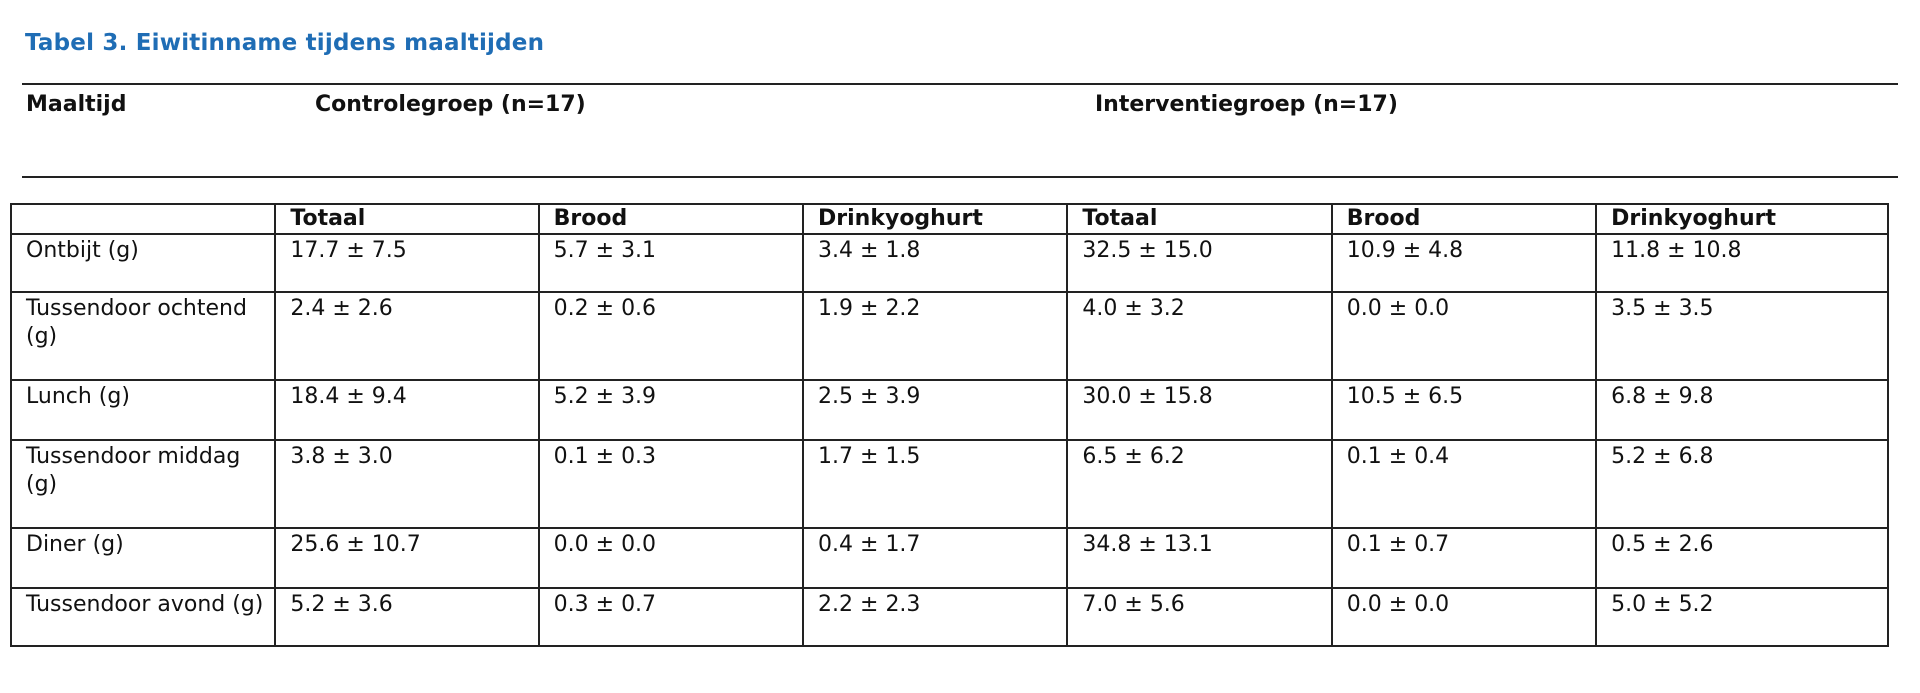 Image resolution: width=1920 pixels, height=693 pixels. What do you see at coordinates (143, 410) in the screenshot?
I see `row-label: Lunch (g)` at bounding box center [143, 410].